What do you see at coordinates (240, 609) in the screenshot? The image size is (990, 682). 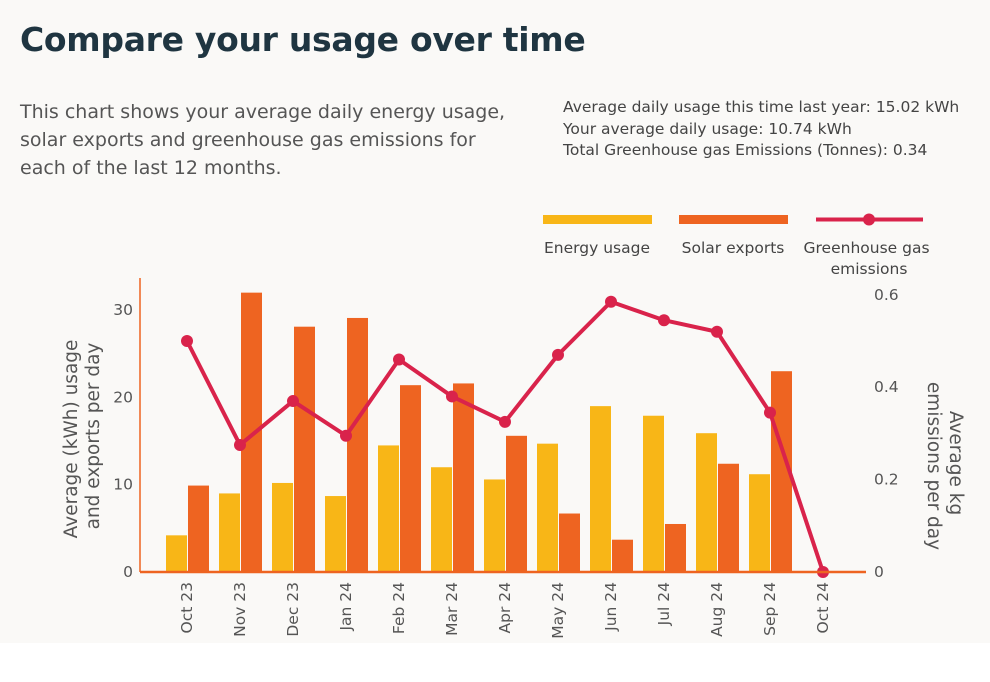 I see `x-tick-label: Nov 23` at bounding box center [240, 609].